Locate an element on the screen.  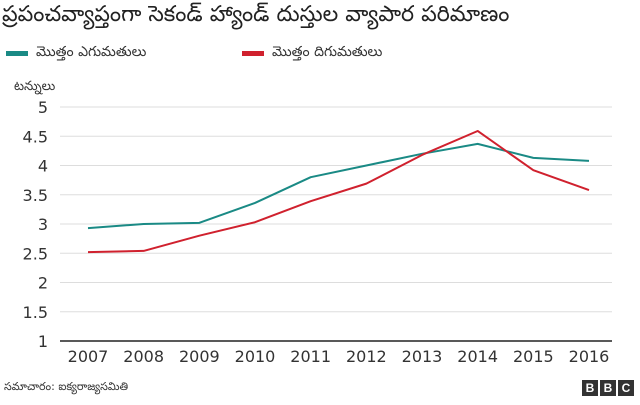
legend-swatch-imports is located at coordinates (253, 53).